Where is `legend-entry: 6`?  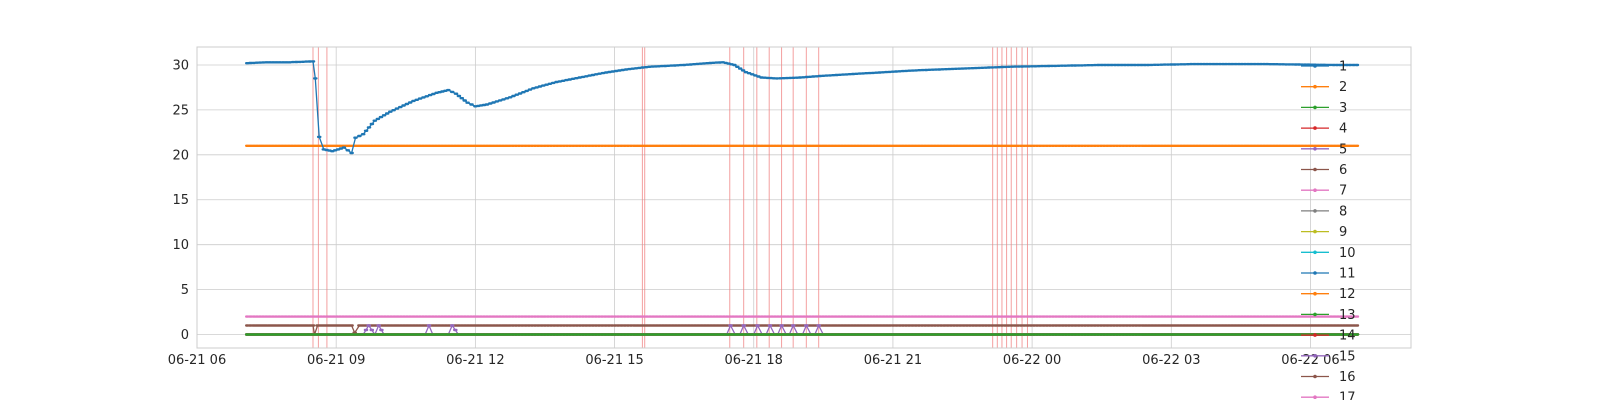
legend-entry: 6 is located at coordinates (1324, 170).